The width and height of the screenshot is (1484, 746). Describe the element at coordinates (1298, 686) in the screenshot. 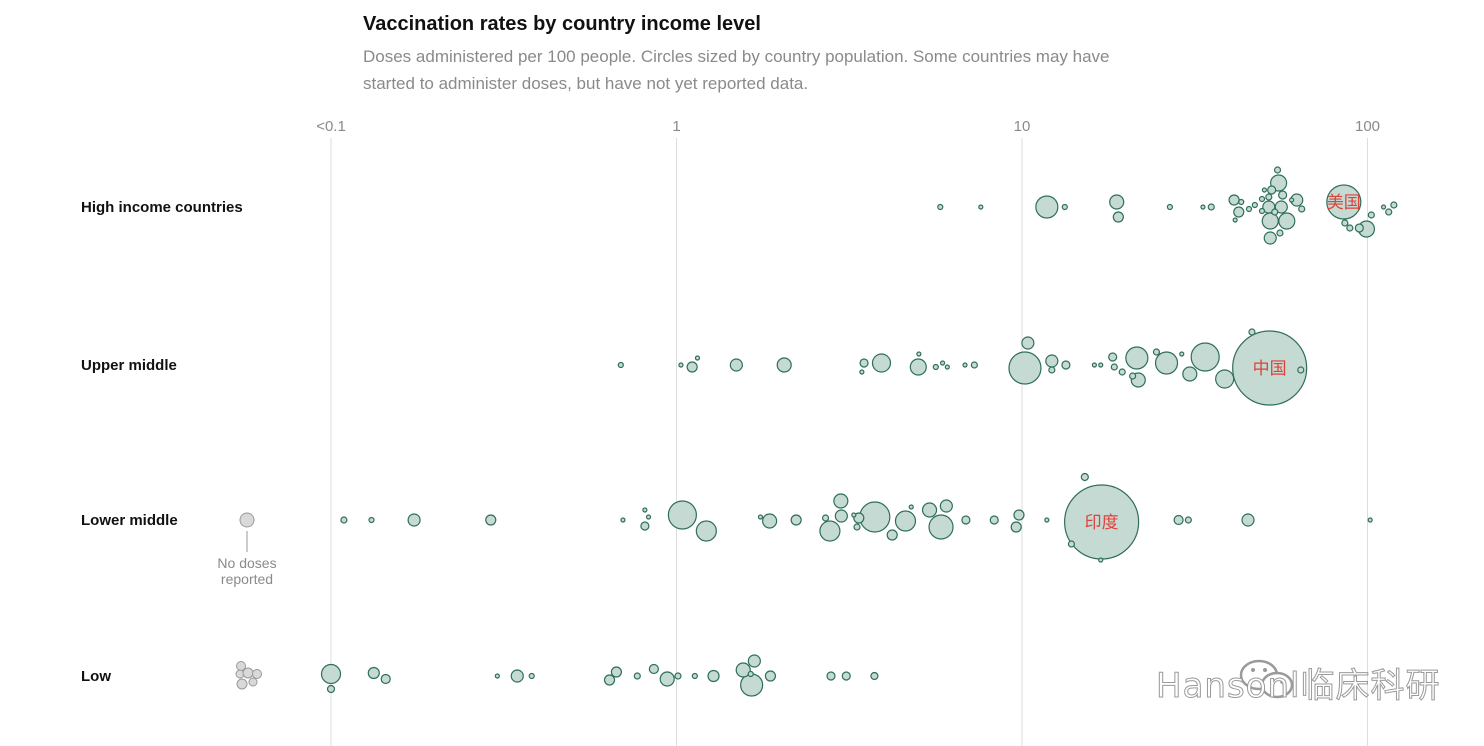

I see `watermark-text: Hansonl临床科研` at that location.